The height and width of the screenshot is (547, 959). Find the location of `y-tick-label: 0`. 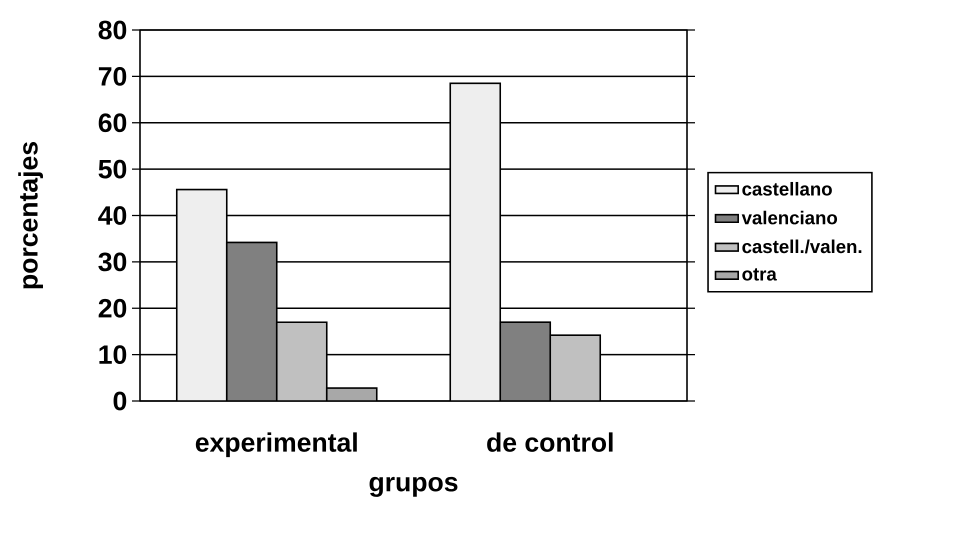

y-tick-label: 0 is located at coordinates (120, 401).